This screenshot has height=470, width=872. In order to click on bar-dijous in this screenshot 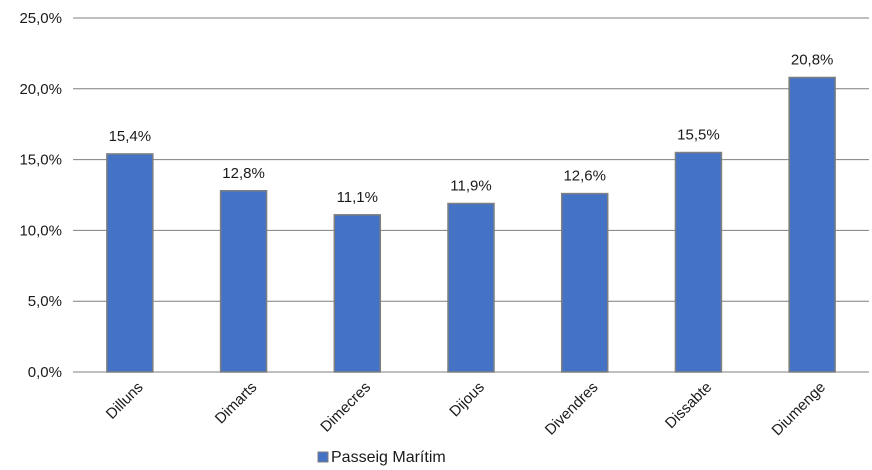, I will do `click(471, 287)`.